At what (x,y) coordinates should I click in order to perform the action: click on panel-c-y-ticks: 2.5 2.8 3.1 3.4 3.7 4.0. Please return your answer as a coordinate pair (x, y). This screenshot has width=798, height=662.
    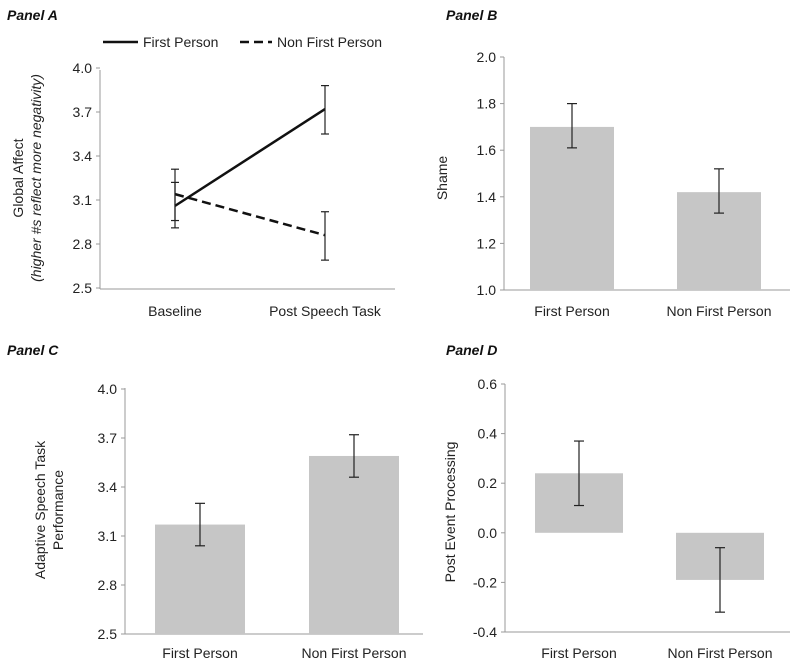
    Looking at the image, I should click on (111, 511).